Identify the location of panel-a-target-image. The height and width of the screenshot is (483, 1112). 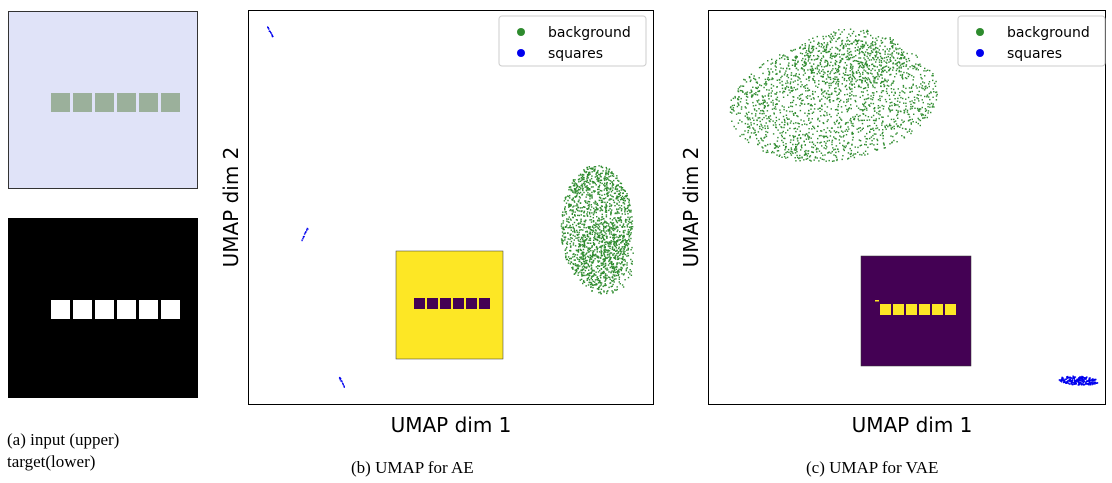
(103, 308).